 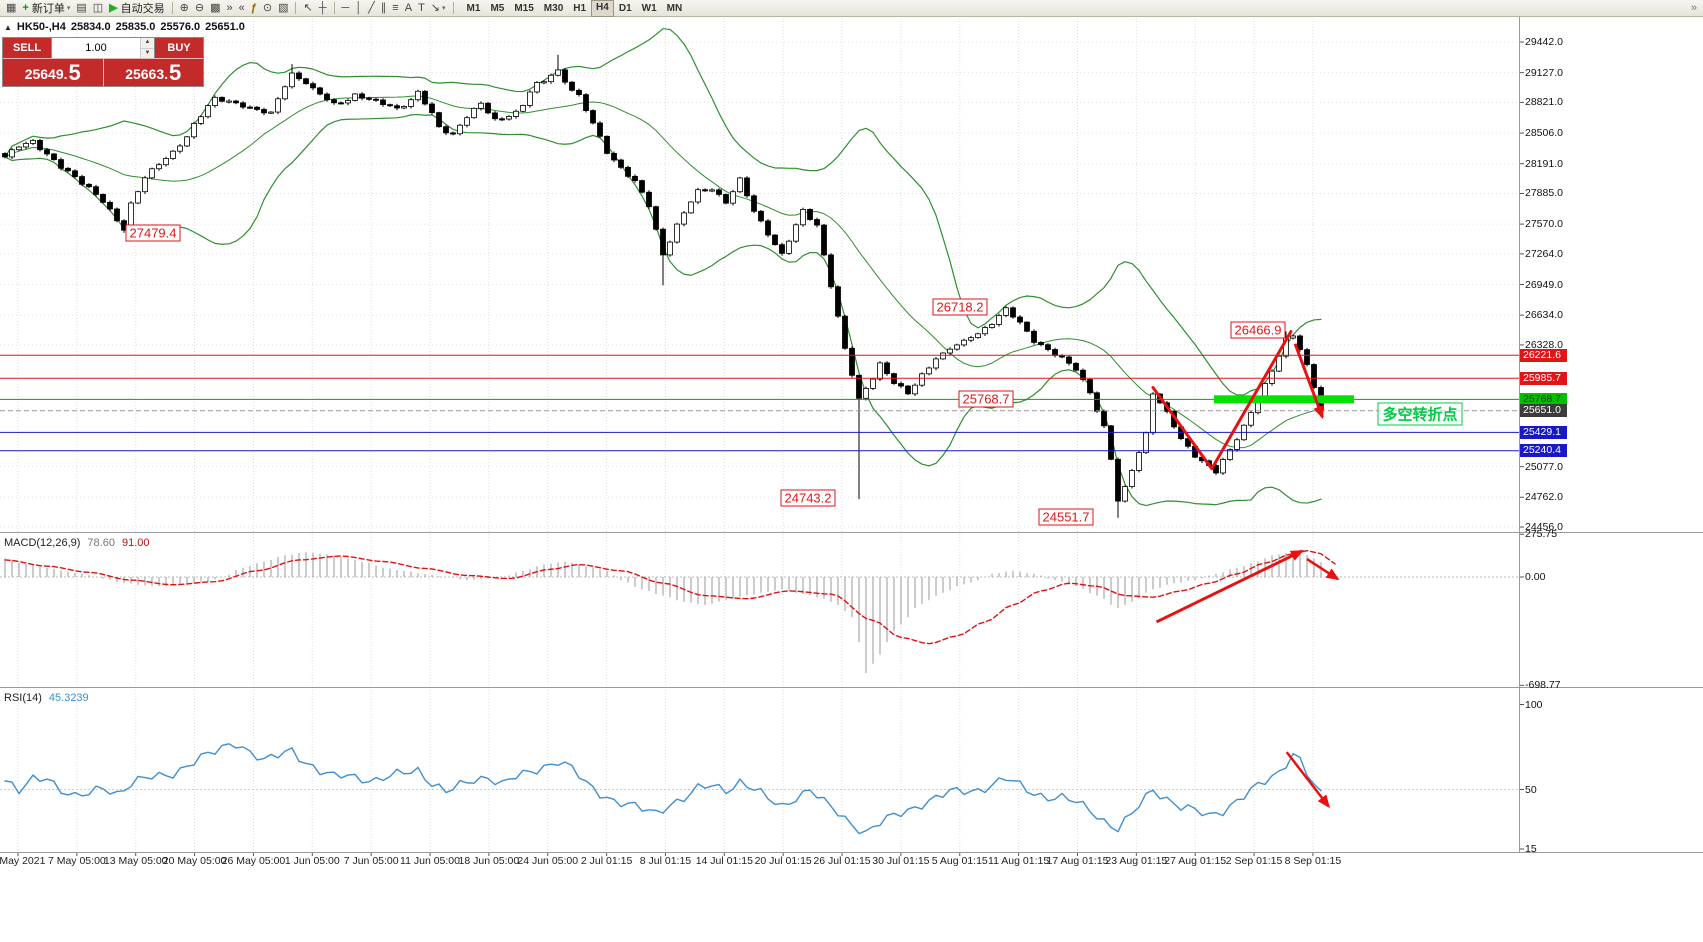 What do you see at coordinates (147, 53) in the screenshot?
I see `volume-down-icon: ▼` at bounding box center [147, 53].